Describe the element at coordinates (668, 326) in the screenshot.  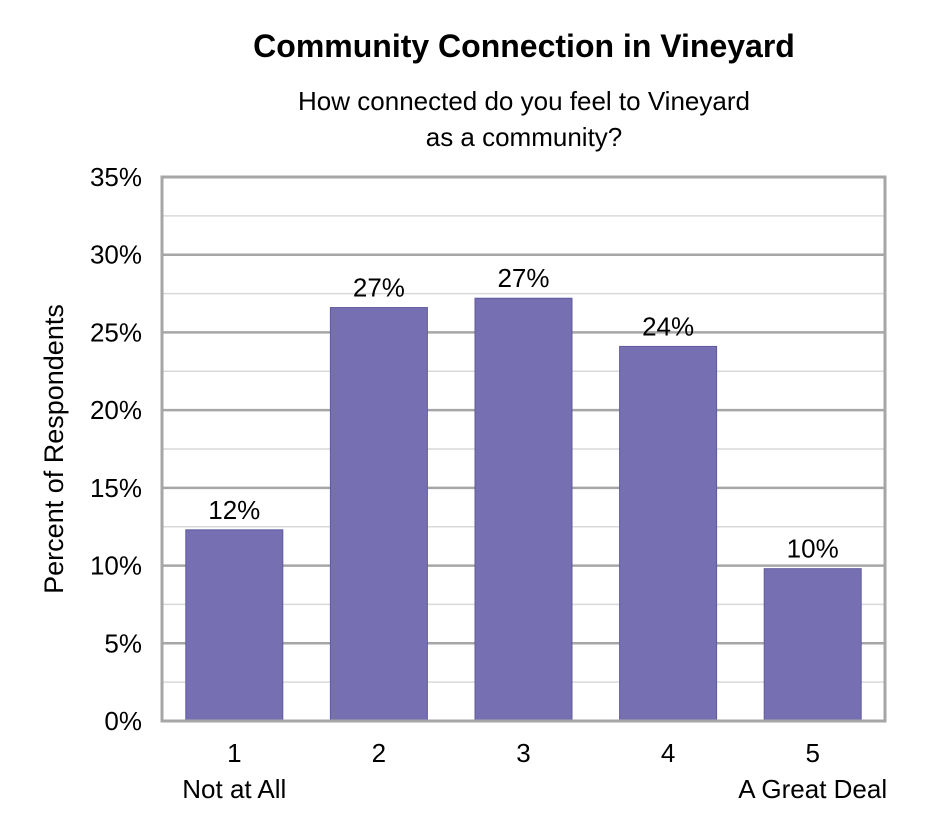
I see `data-label-4: 24%` at that location.